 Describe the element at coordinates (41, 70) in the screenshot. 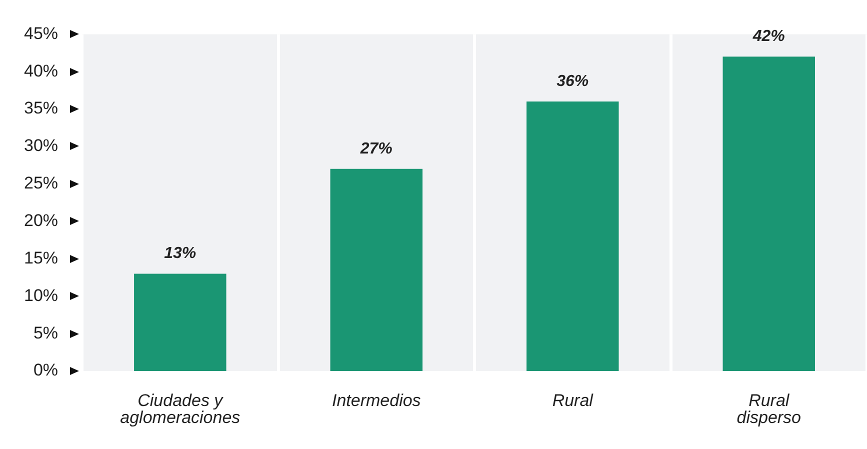

I see `y-tick-label: 40%` at that location.